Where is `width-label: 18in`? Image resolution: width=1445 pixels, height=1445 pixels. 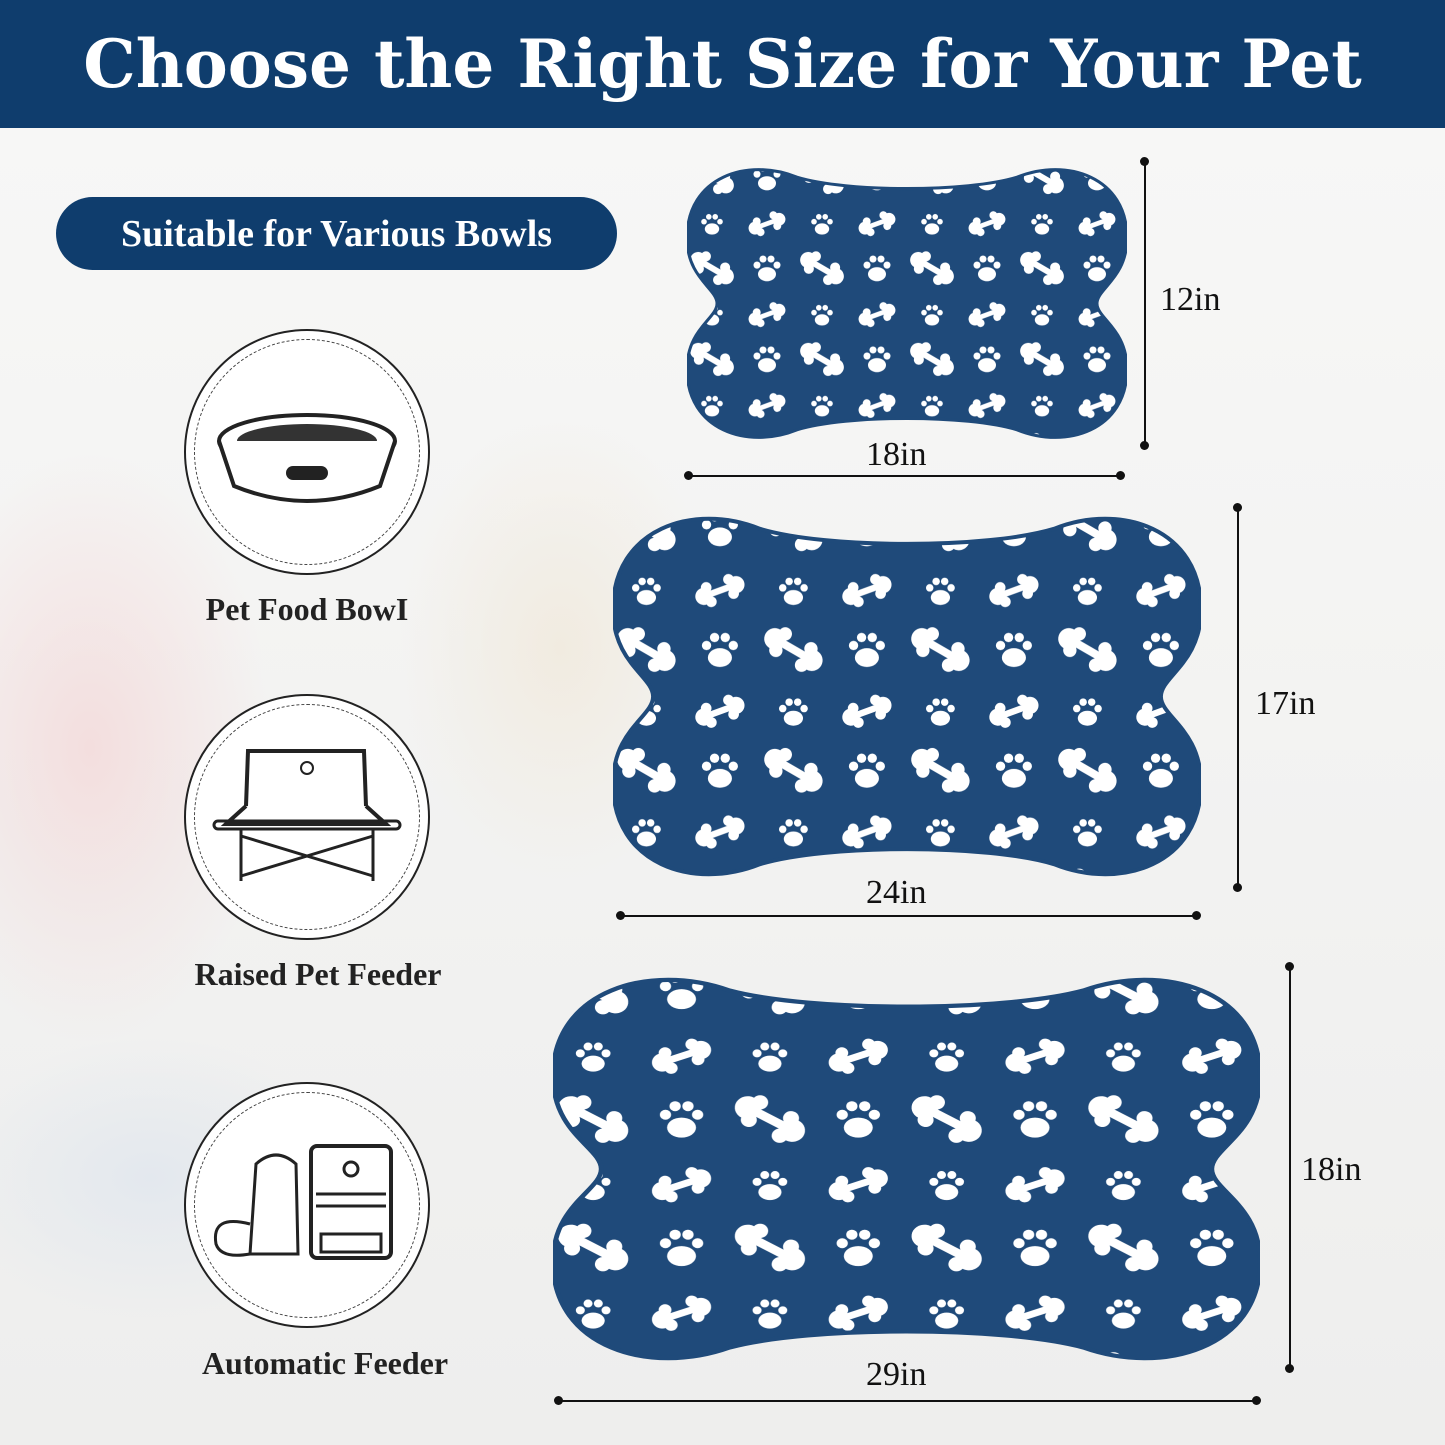 width-label: 18in is located at coordinates (896, 454).